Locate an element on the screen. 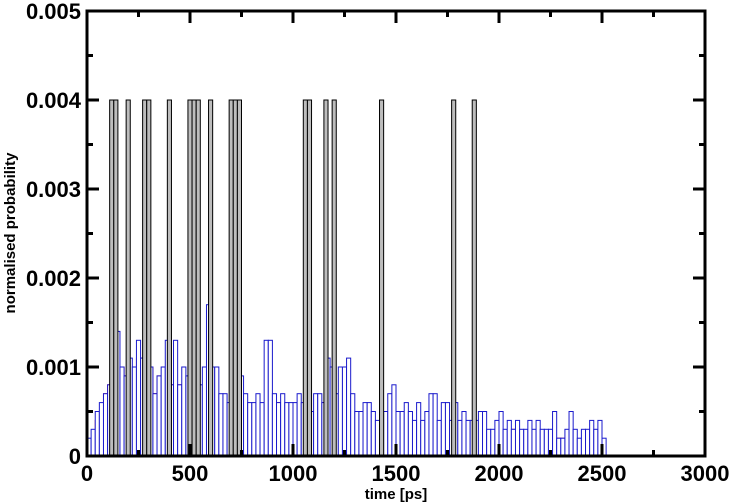 The image size is (731, 504). y-tick-label: 0.002 is located at coordinates (53, 278).